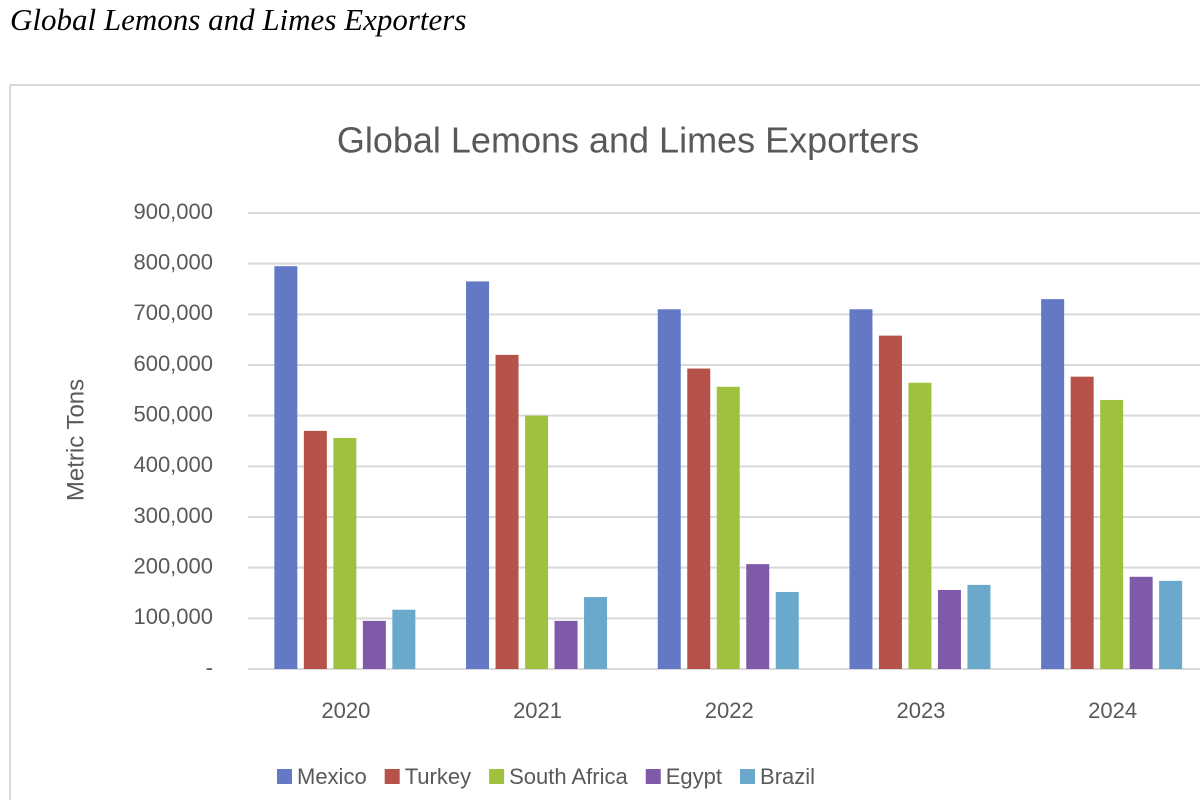 The image size is (1200, 800). I want to click on y-tick-label: 300,000, so click(173, 515).